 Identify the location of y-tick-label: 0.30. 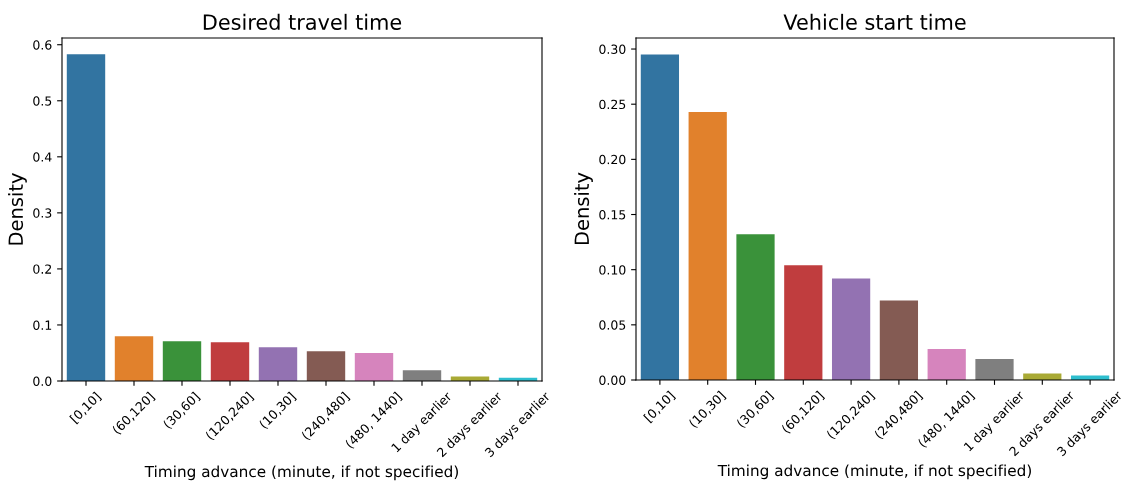
(612, 49).